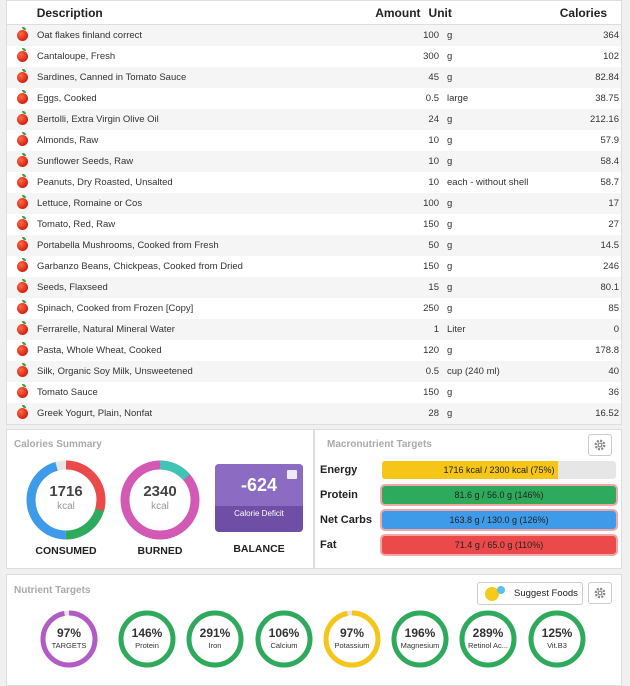 The height and width of the screenshot is (686, 630). I want to click on food-description: Peanuts, Dry Roasted, Unsalted, so click(105, 182).